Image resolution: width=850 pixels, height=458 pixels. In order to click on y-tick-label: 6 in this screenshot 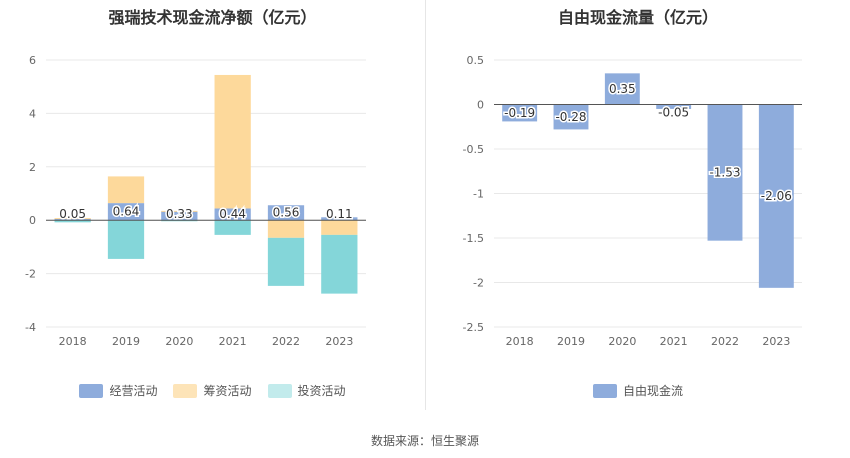, I will do `click(32, 60)`.